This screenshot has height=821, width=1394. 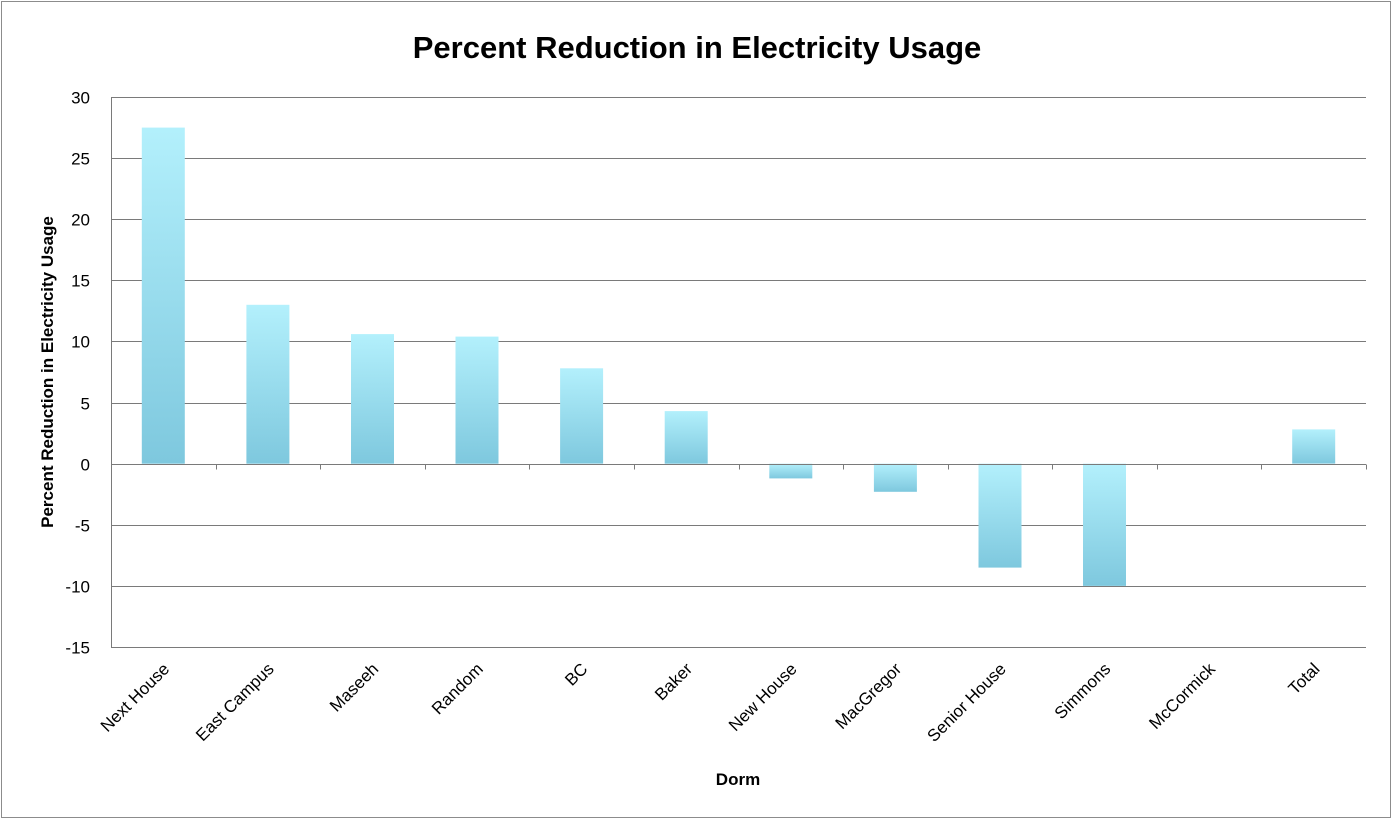 What do you see at coordinates (47, 372) in the screenshot?
I see `y-axis-title: Percent Reduction in Electricity Usage` at bounding box center [47, 372].